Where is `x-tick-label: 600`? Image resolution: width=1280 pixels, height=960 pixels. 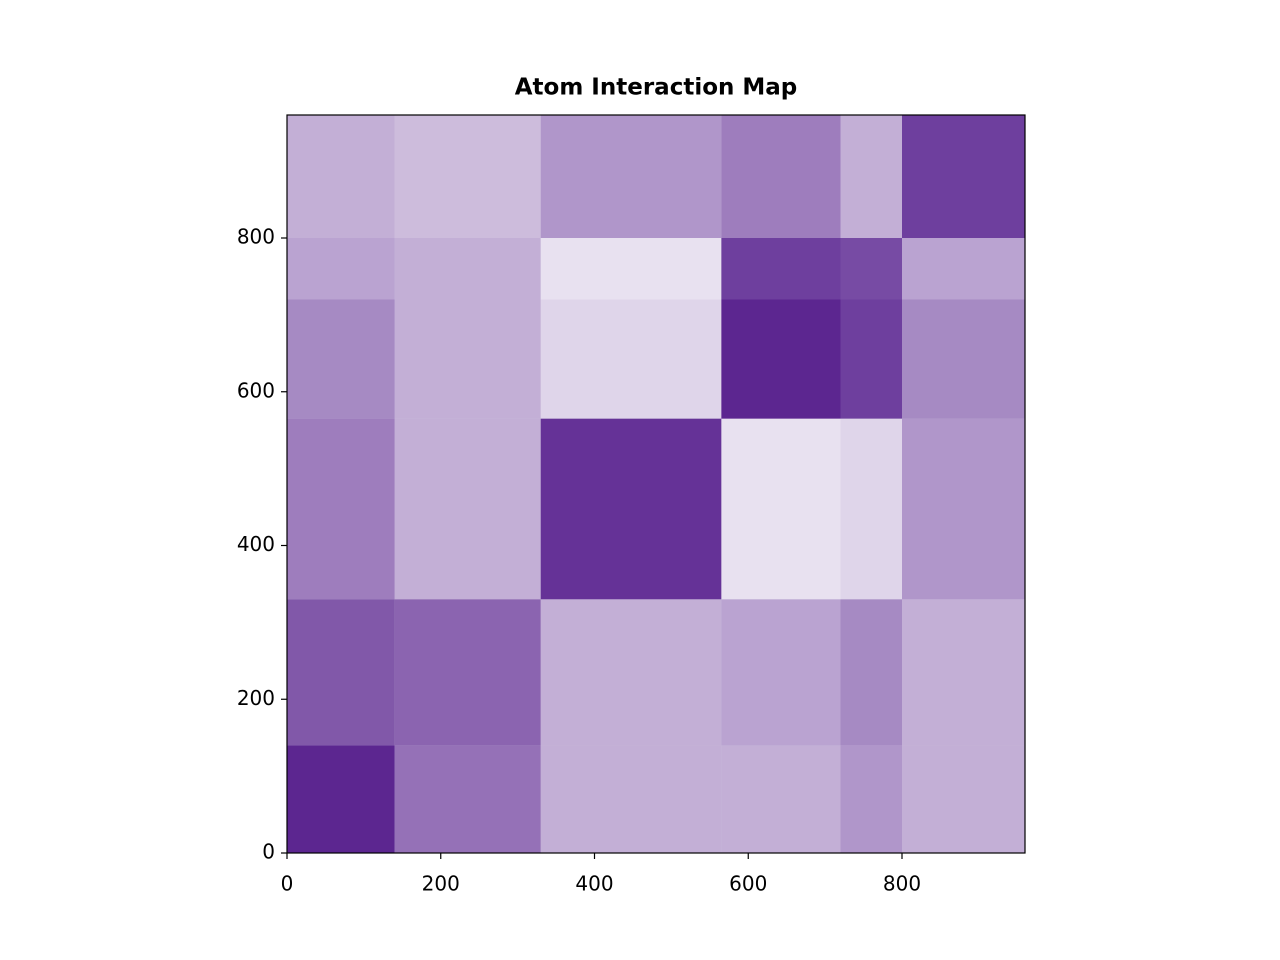
x-tick-label: 600 is located at coordinates (748, 884).